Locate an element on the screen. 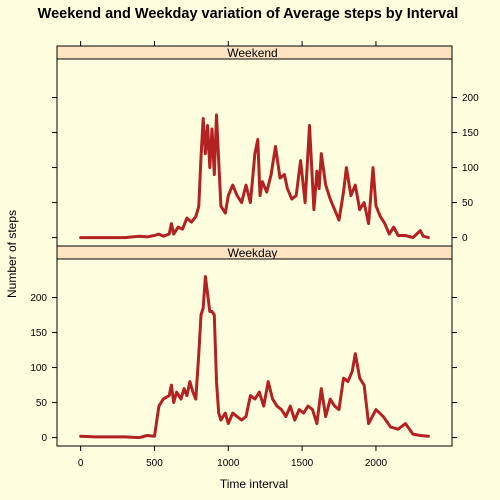 This screenshot has height=500, width=500. x-tick-label: 1500 is located at coordinates (302, 463).